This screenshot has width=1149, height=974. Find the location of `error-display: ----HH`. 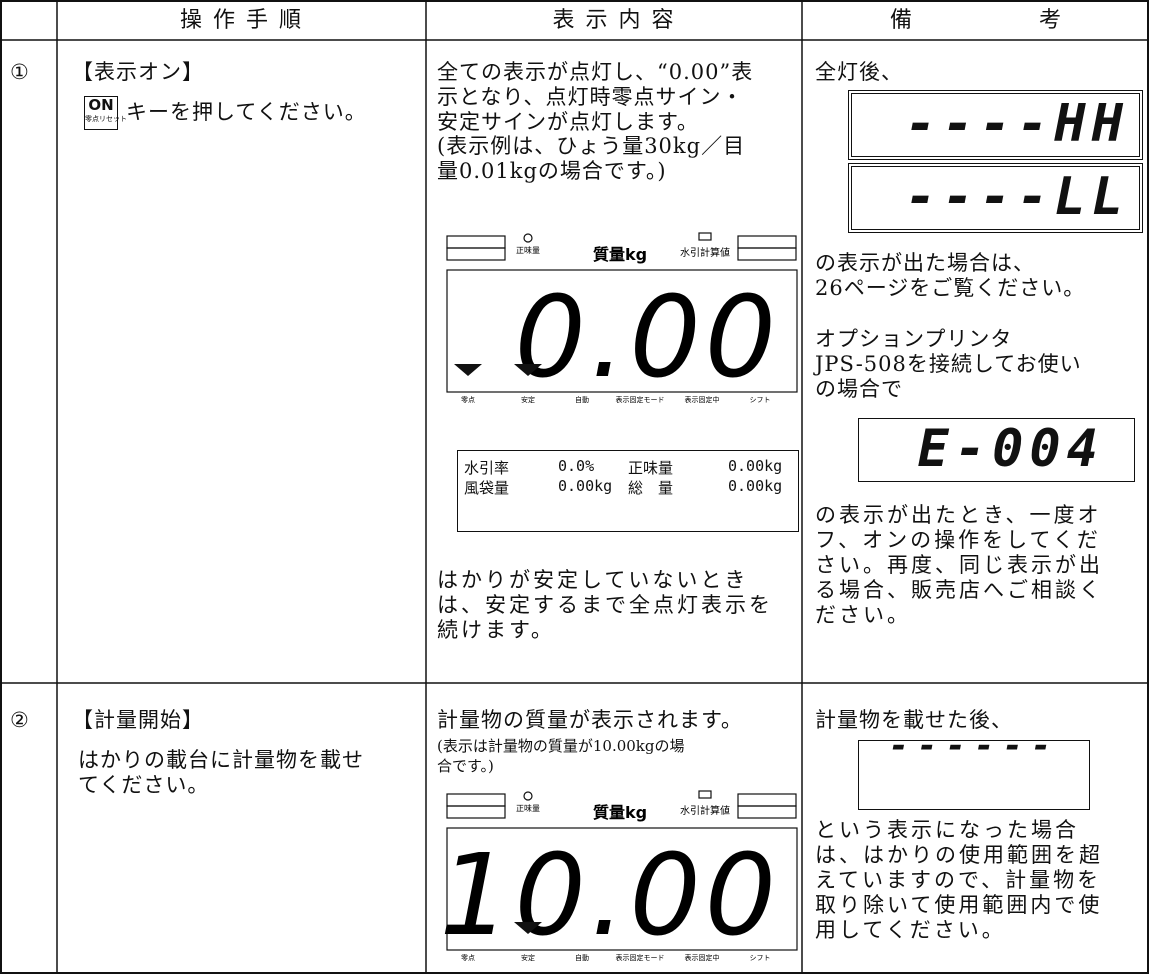

error-display: ----HH is located at coordinates (995, 125).